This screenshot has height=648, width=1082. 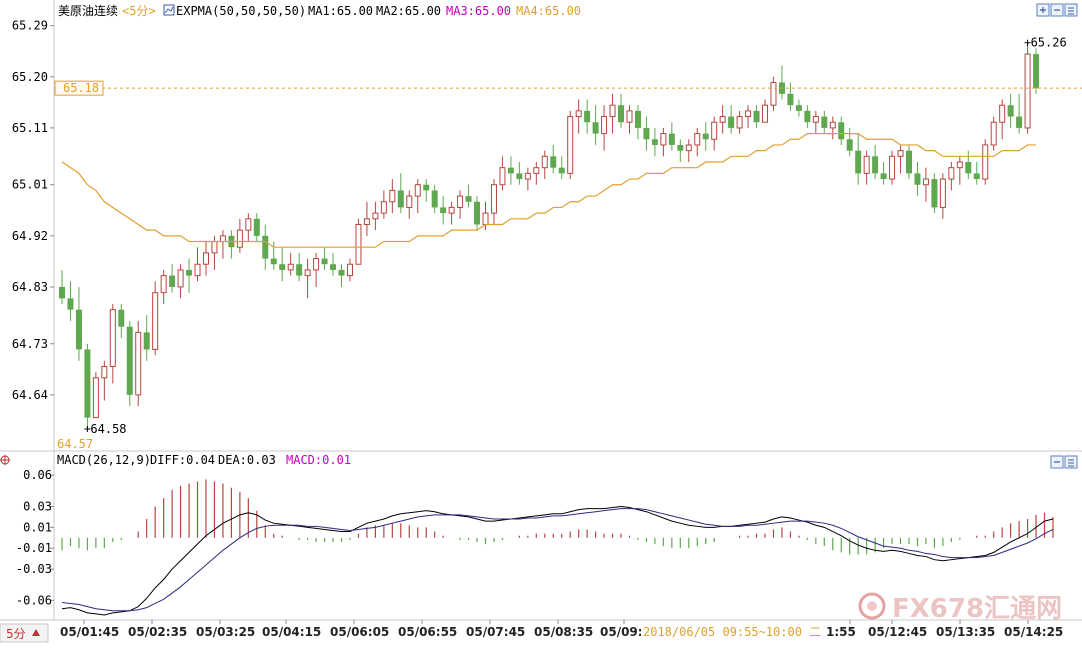 What do you see at coordinates (1071, 10) in the screenshot?
I see `settings-icon` at bounding box center [1071, 10].